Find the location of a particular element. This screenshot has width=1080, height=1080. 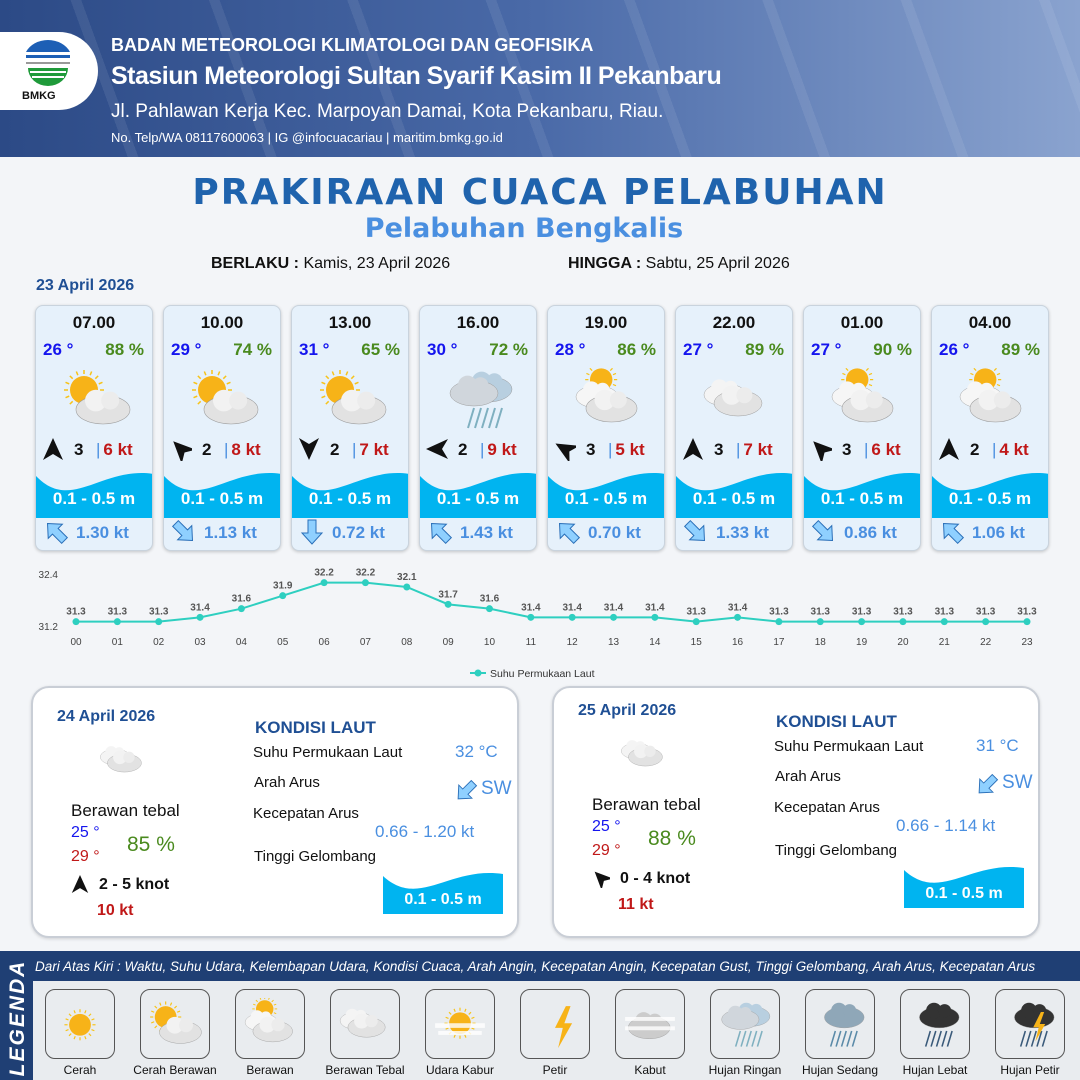

legend-label: Berawan is located at coordinates (270, 1070).